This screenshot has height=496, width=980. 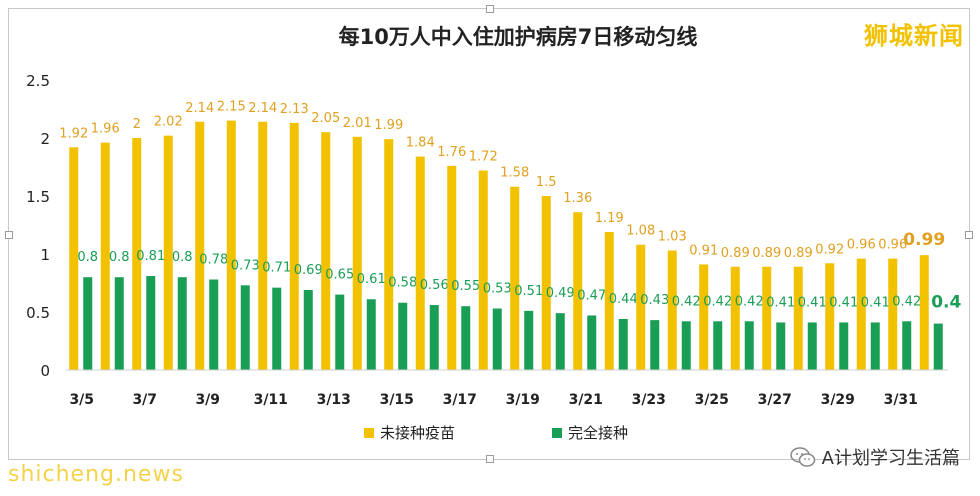 I want to click on data-label-unvaccinated: 2.15, so click(x=231, y=107).